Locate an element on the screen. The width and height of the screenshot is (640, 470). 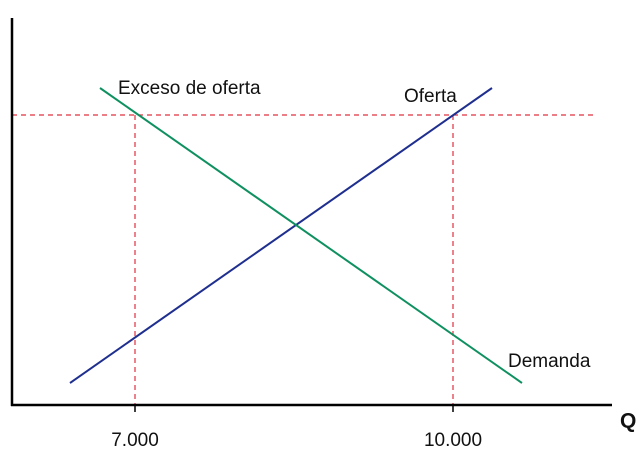
x-tick-label: 7.000 is located at coordinates (135, 440).